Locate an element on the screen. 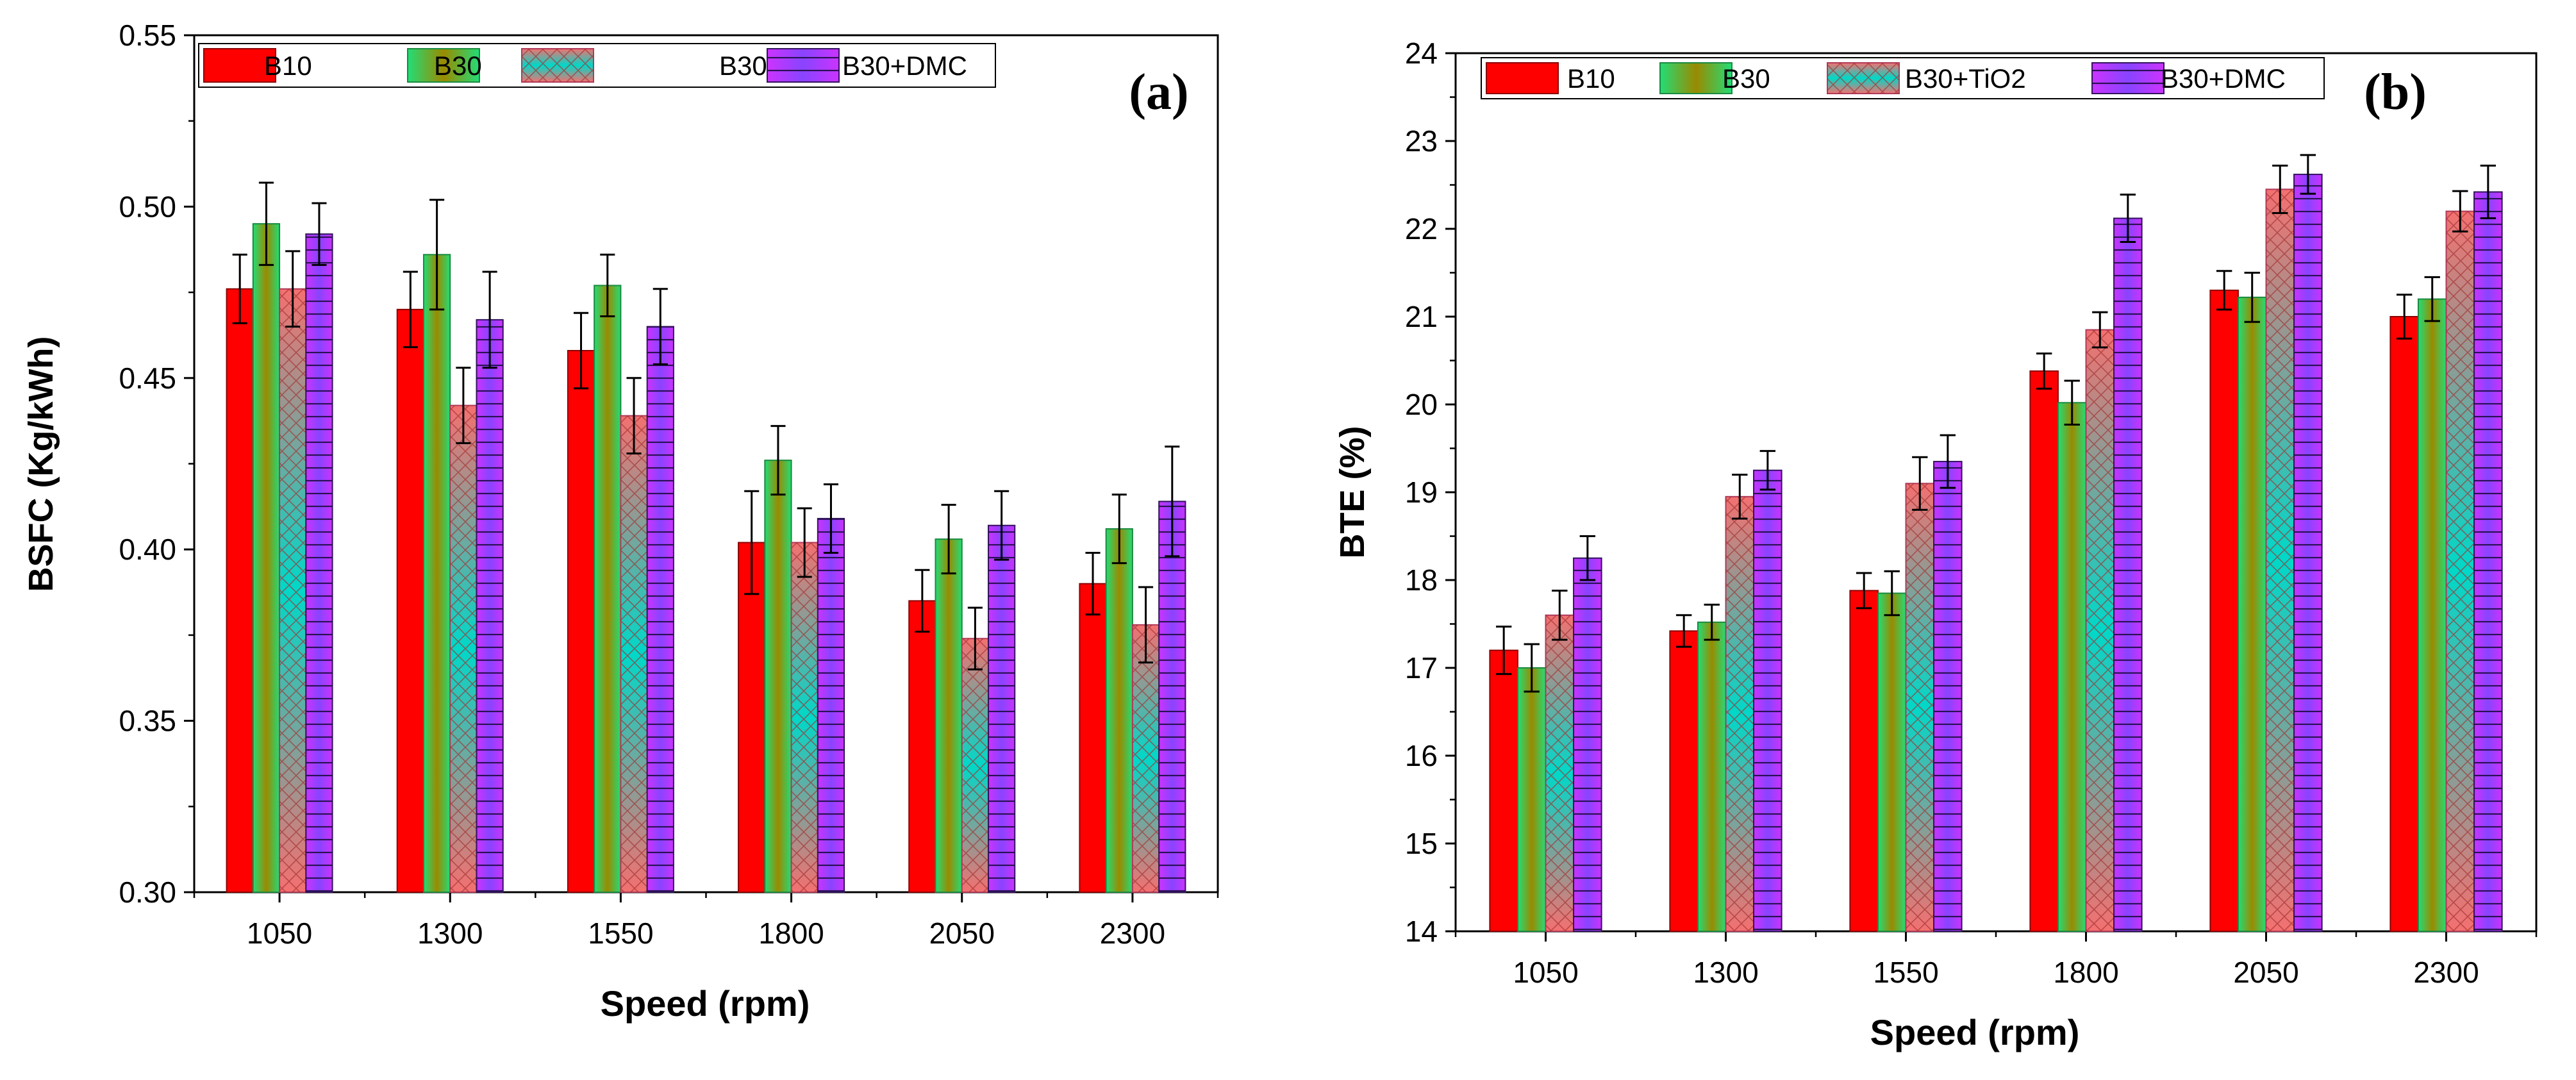 The width and height of the screenshot is (2576, 1080). y-tick-label: 22 is located at coordinates (1422, 228).